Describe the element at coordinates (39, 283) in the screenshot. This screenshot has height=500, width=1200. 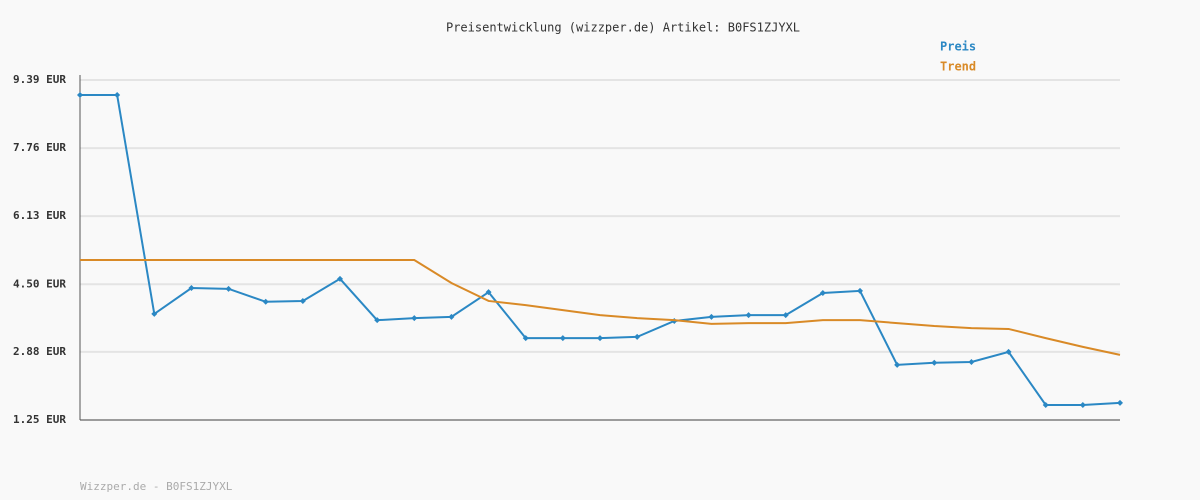
I see `y-tick-label: 4.50 EUR` at that location.